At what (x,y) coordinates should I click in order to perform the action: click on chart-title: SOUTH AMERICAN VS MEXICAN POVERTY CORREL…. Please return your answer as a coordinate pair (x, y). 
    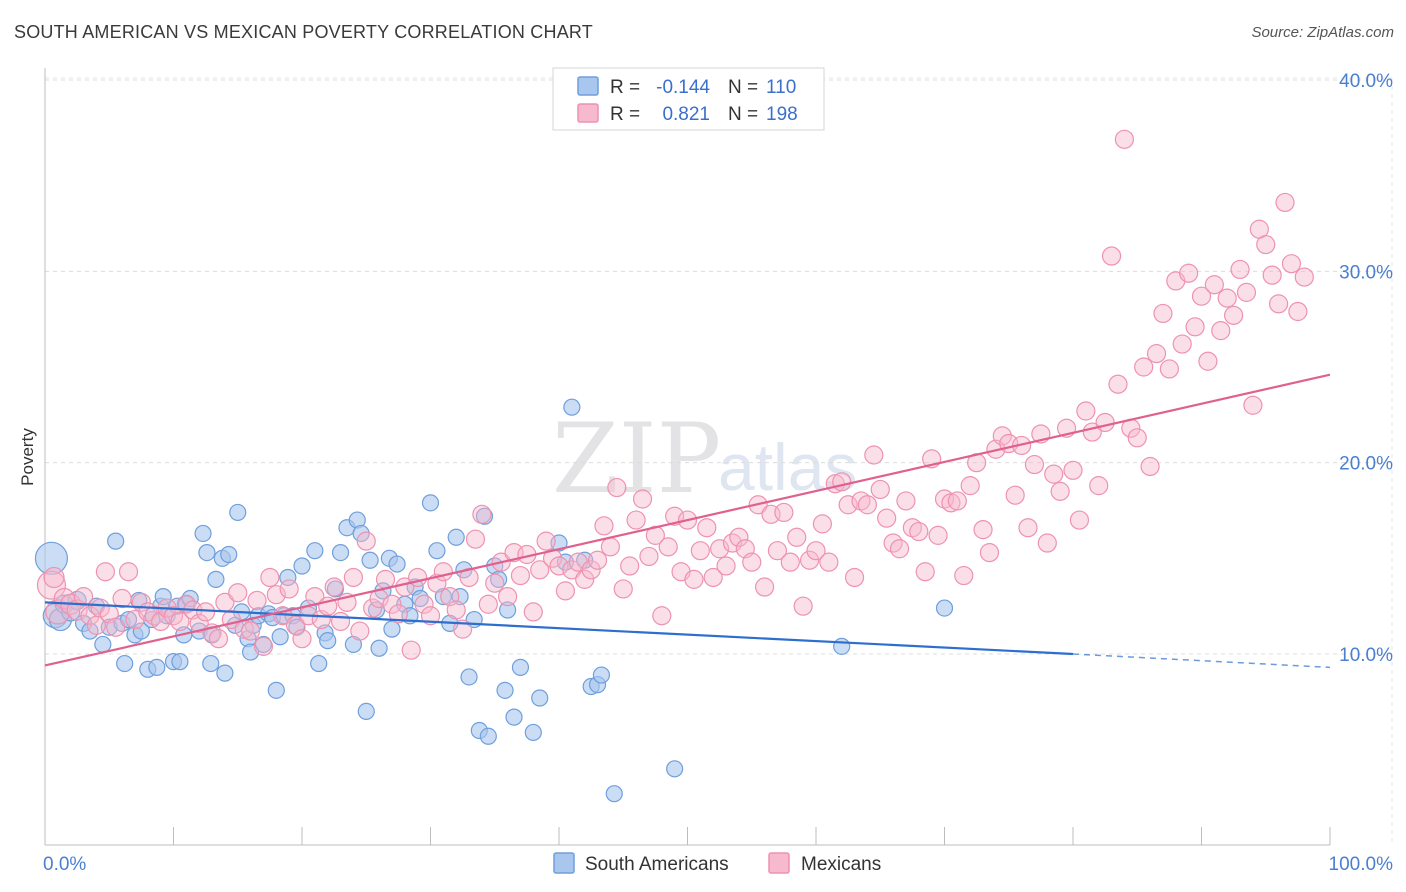
    Looking at the image, I should click on (303, 32).